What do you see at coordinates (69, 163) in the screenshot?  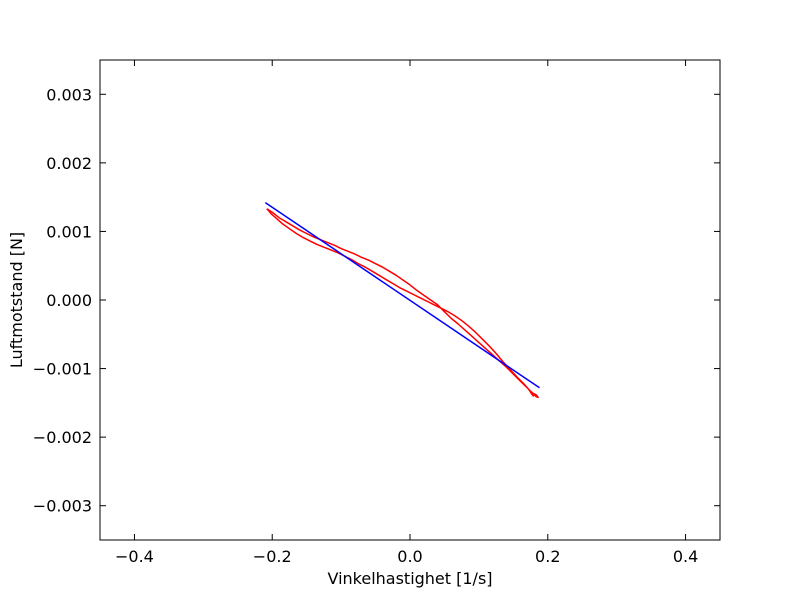 I see `y-tick-label: 0.002` at bounding box center [69, 163].